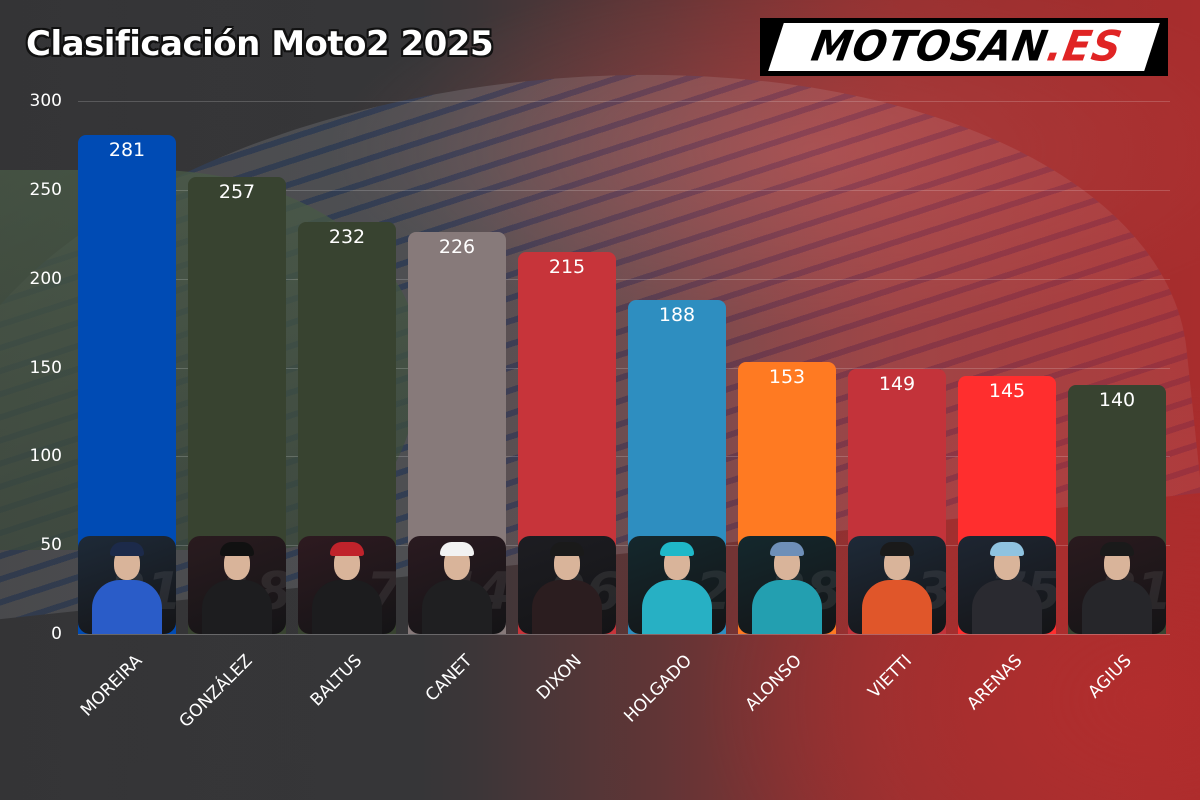 This screenshot has width=1200, height=800. I want to click on x-axis-label: CANET, so click(449, 678).